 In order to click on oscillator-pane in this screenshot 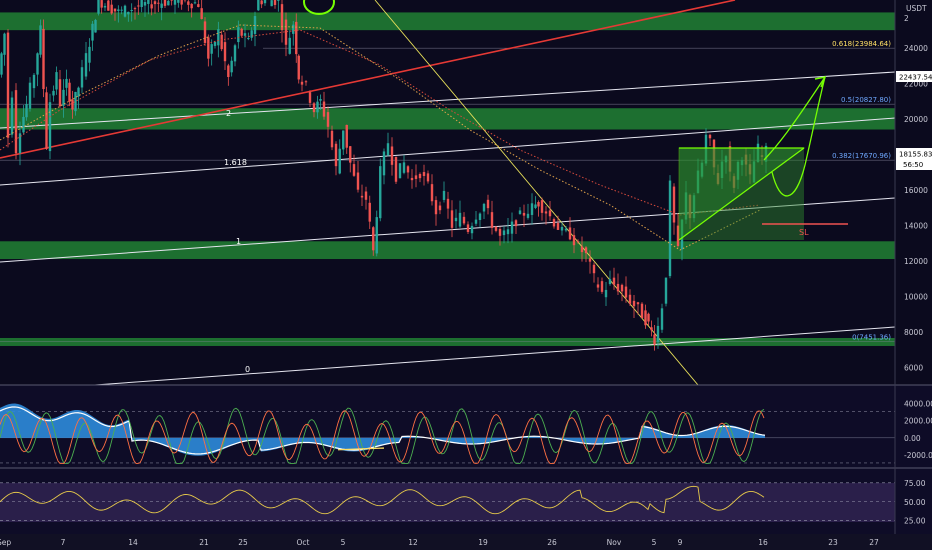, I will do `click(447, 433)`.